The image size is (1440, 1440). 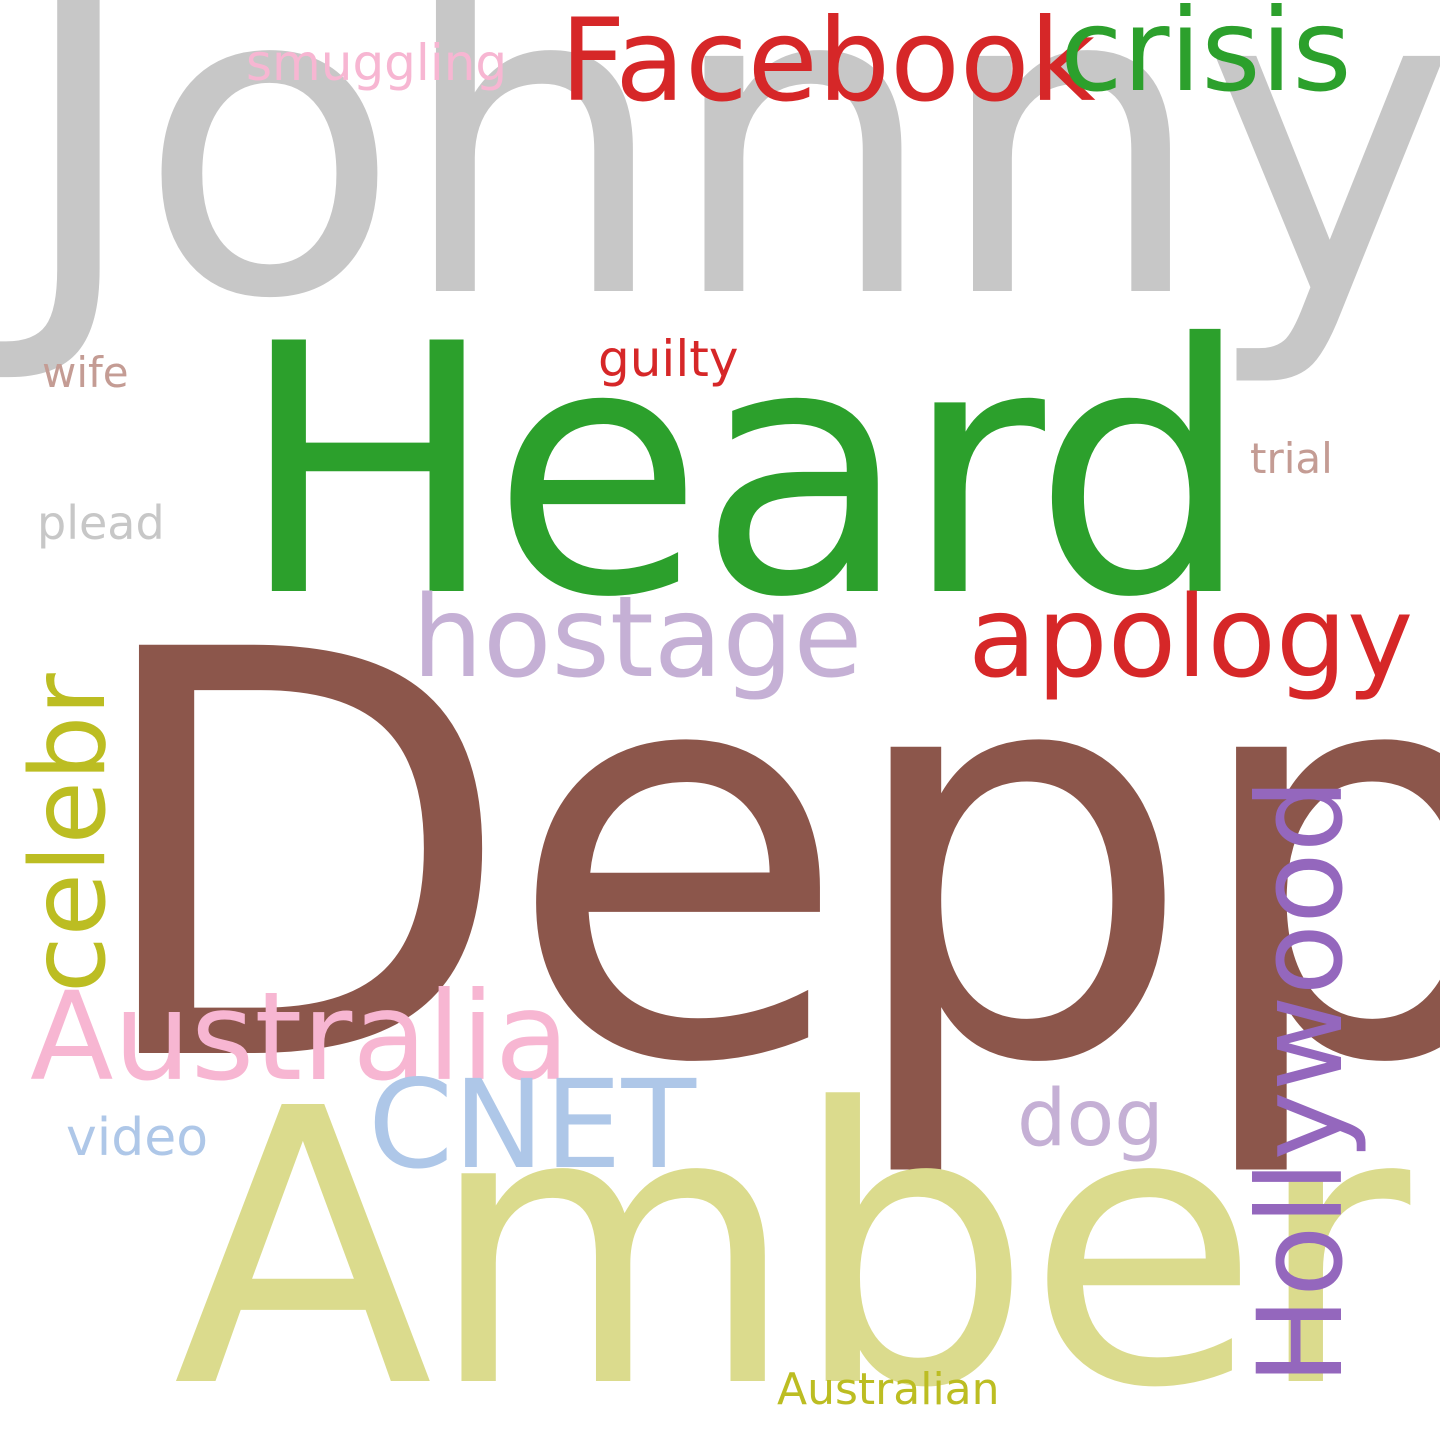 I want to click on word-guilty: guilty, so click(x=668, y=359).